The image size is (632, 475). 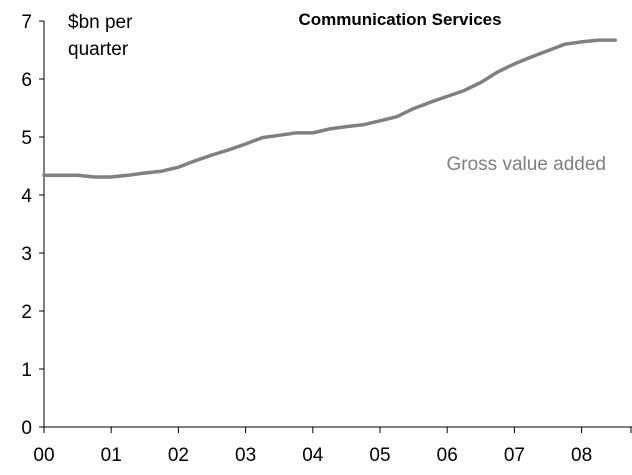 I want to click on x-tick-label: 04, so click(x=313, y=455).